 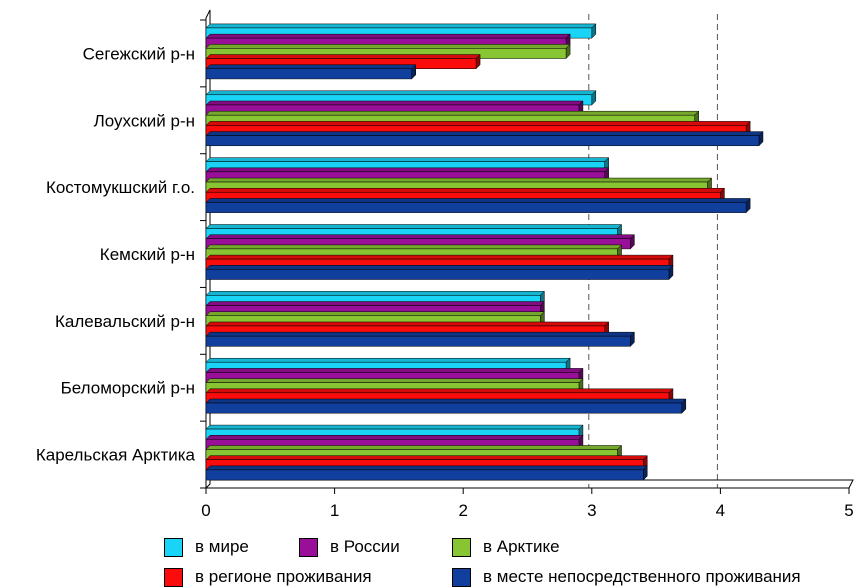 I want to click on legend-label-locality: в месте непосредственного проживания, so click(x=642, y=576).